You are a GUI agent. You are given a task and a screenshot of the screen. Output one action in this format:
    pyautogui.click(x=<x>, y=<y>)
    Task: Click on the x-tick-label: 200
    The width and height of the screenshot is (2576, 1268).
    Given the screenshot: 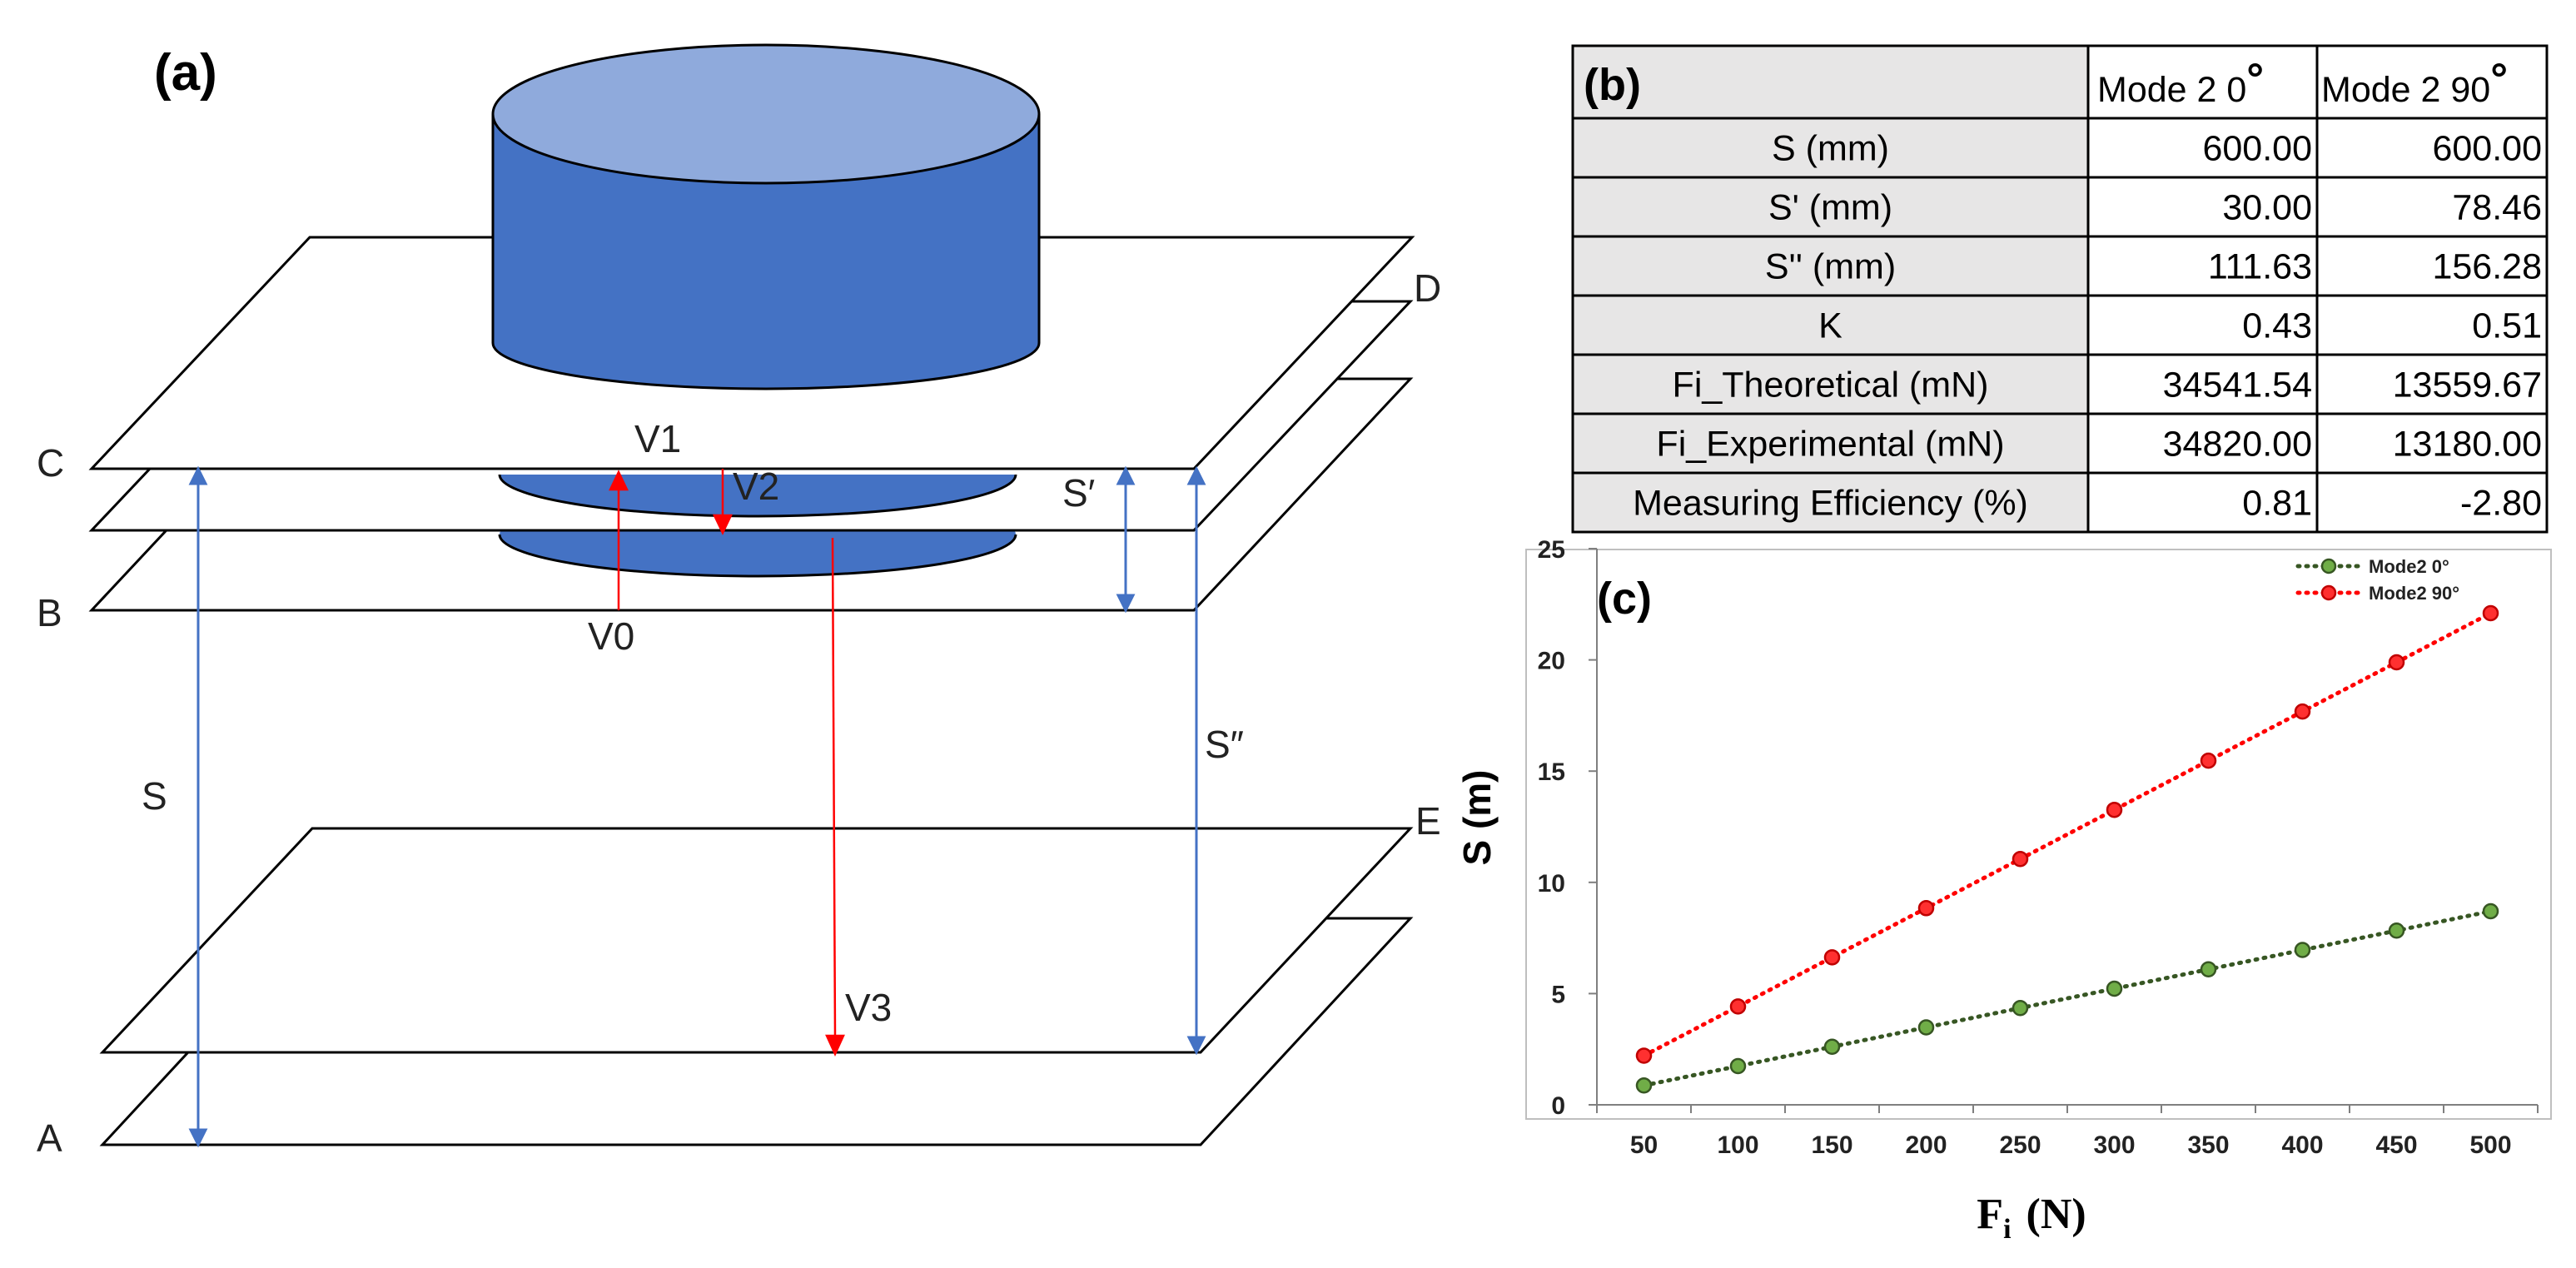 What is the action you would take?
    pyautogui.click(x=1926, y=1145)
    